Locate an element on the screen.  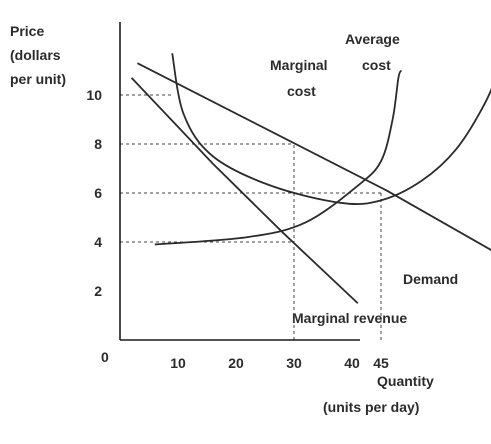
y-axis-label-line-3: per unit) is located at coordinates (38, 79).